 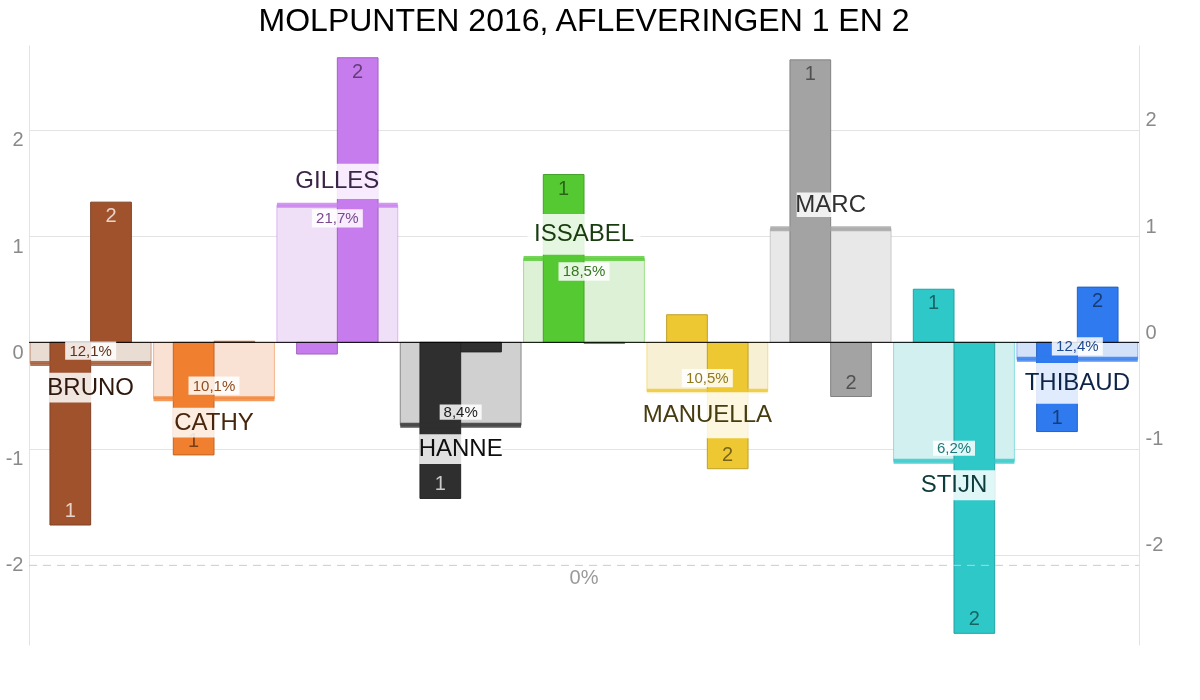 I want to click on x-tick-label: HANNE, so click(x=460, y=448).